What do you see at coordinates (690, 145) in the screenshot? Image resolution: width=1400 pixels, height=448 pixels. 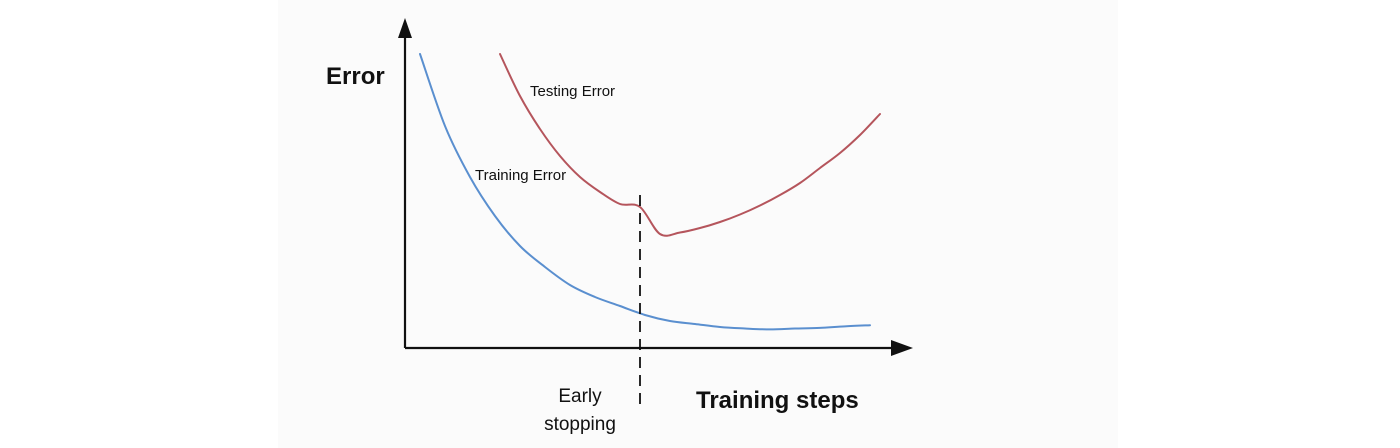 I see `testing-error-line` at bounding box center [690, 145].